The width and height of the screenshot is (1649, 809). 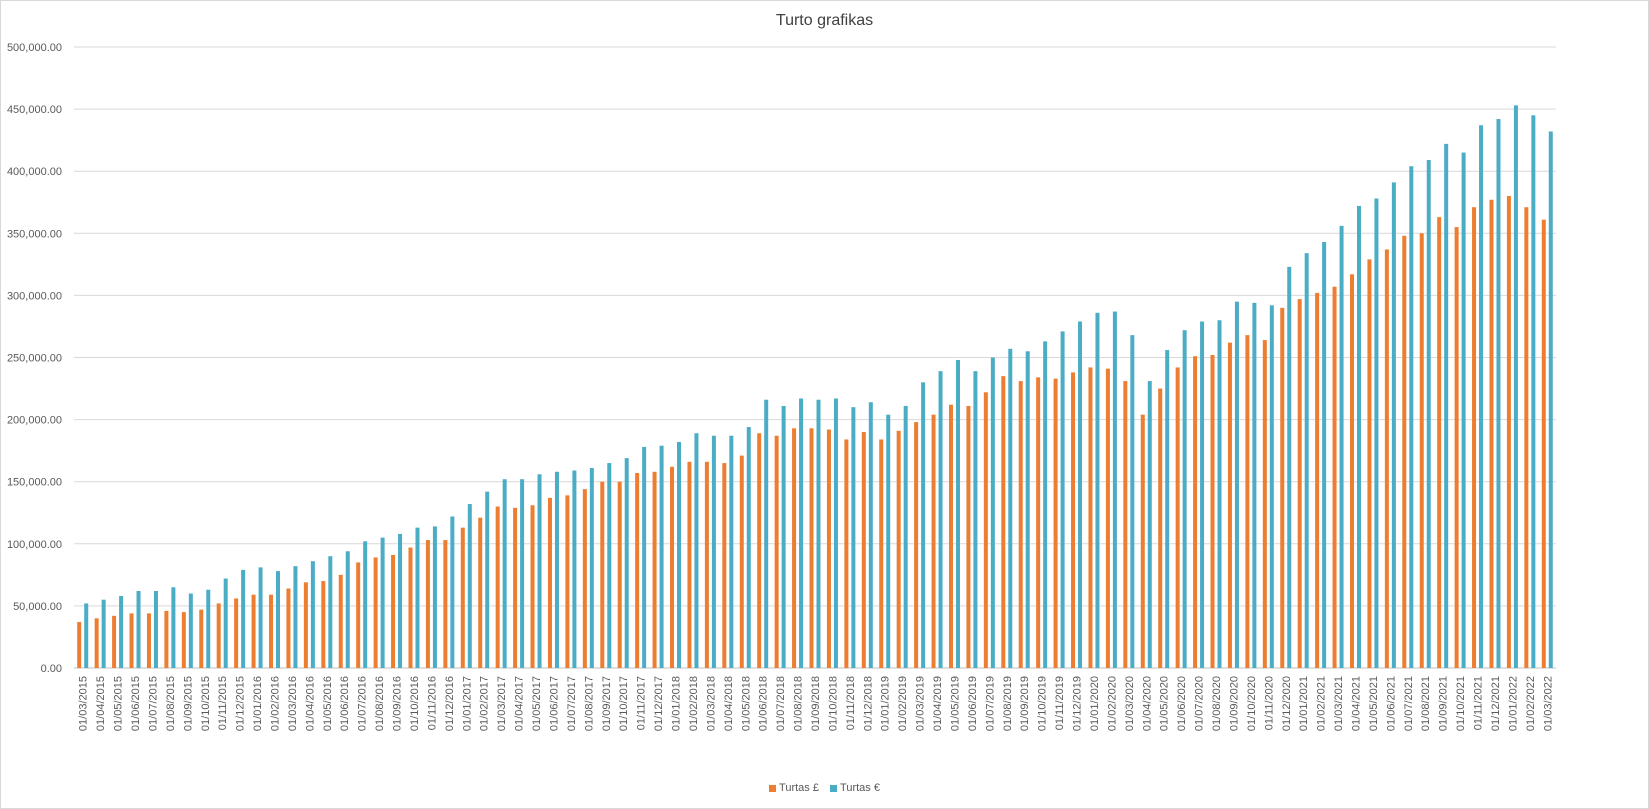 I want to click on x-tick-label: 01/01/2022, so click(x=1513, y=703).